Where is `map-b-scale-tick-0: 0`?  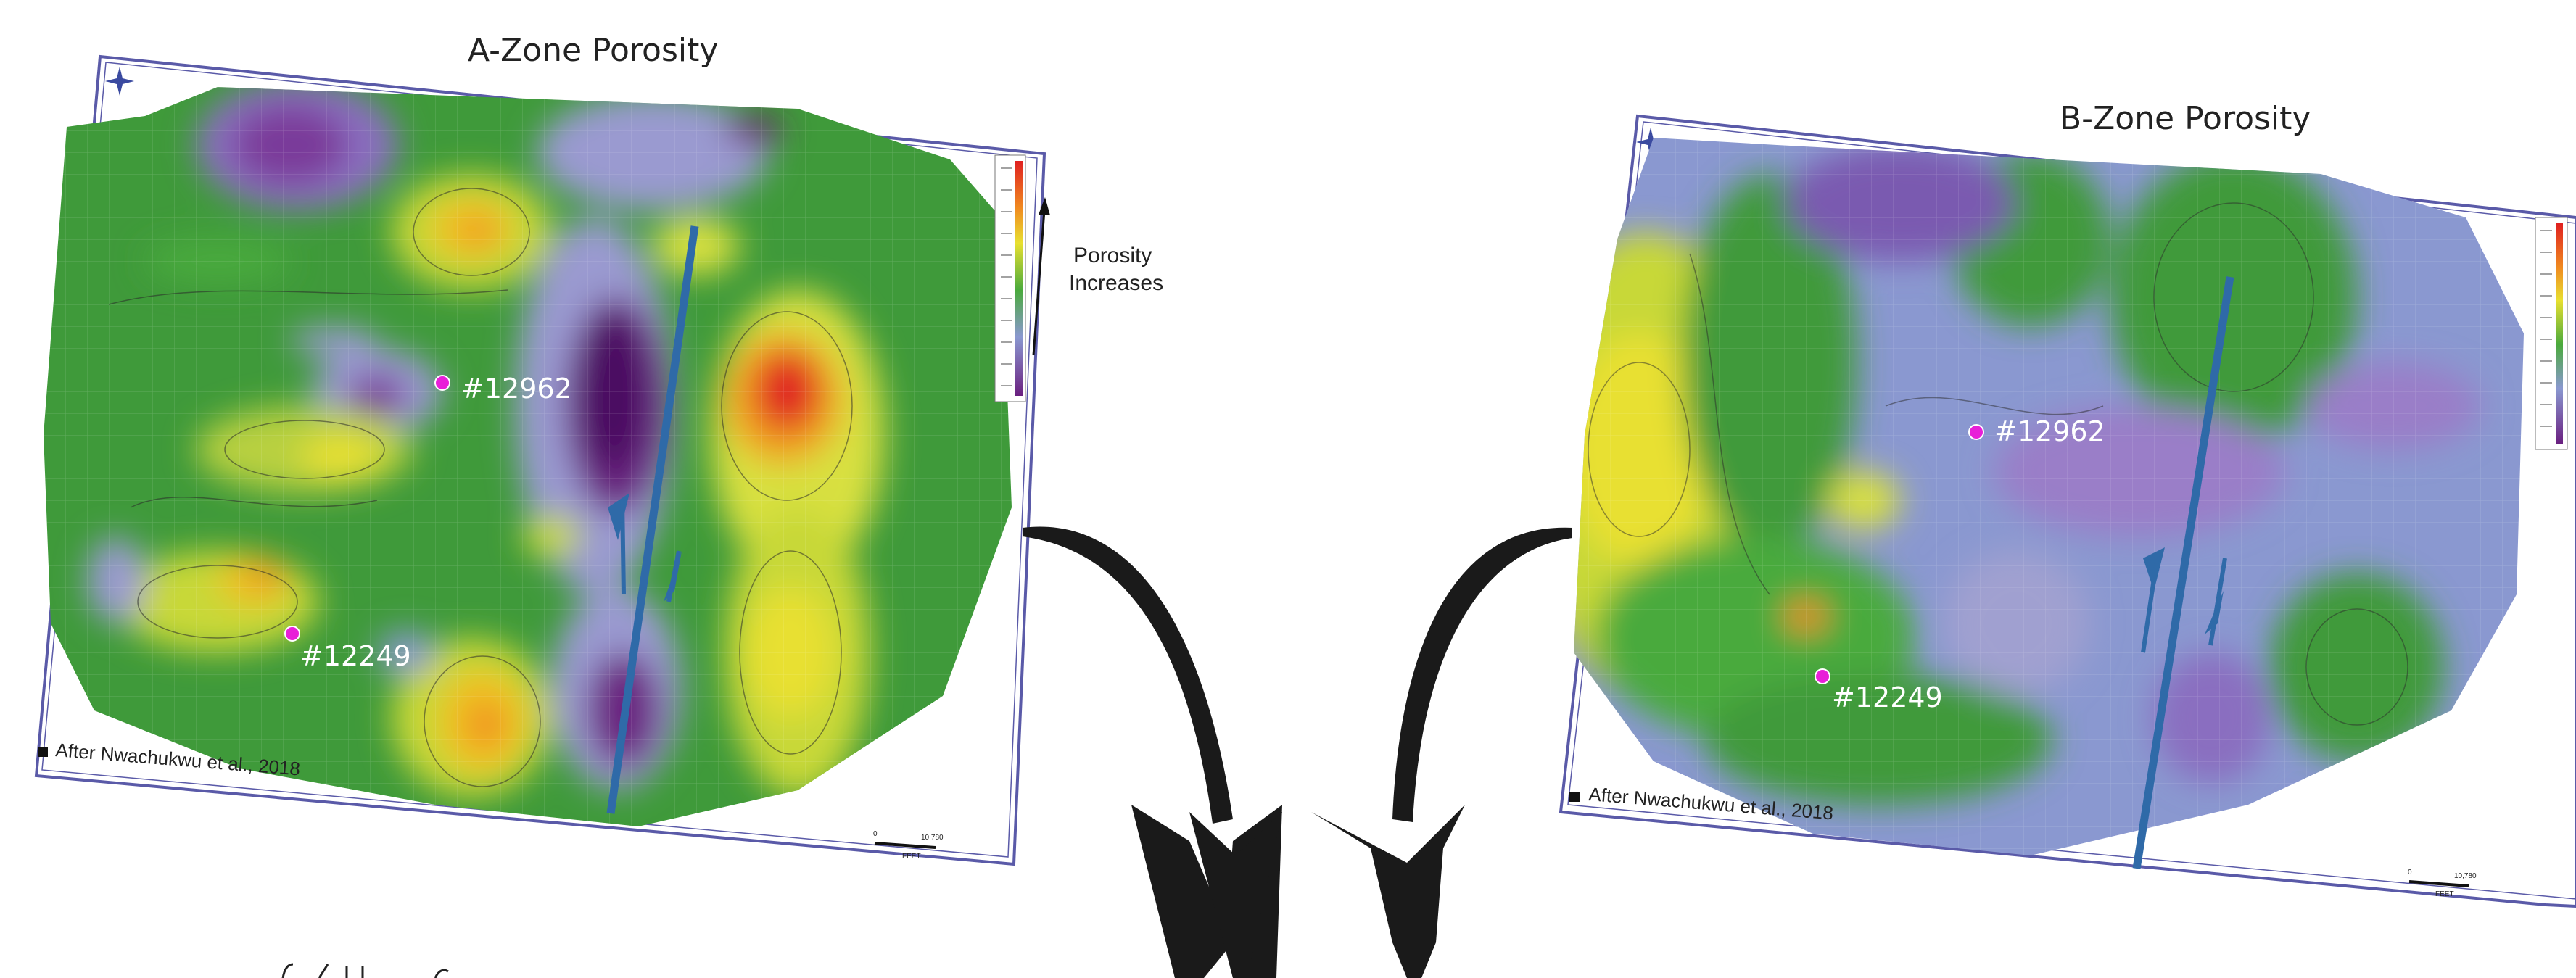 map-b-scale-tick-0: 0 is located at coordinates (2410, 873).